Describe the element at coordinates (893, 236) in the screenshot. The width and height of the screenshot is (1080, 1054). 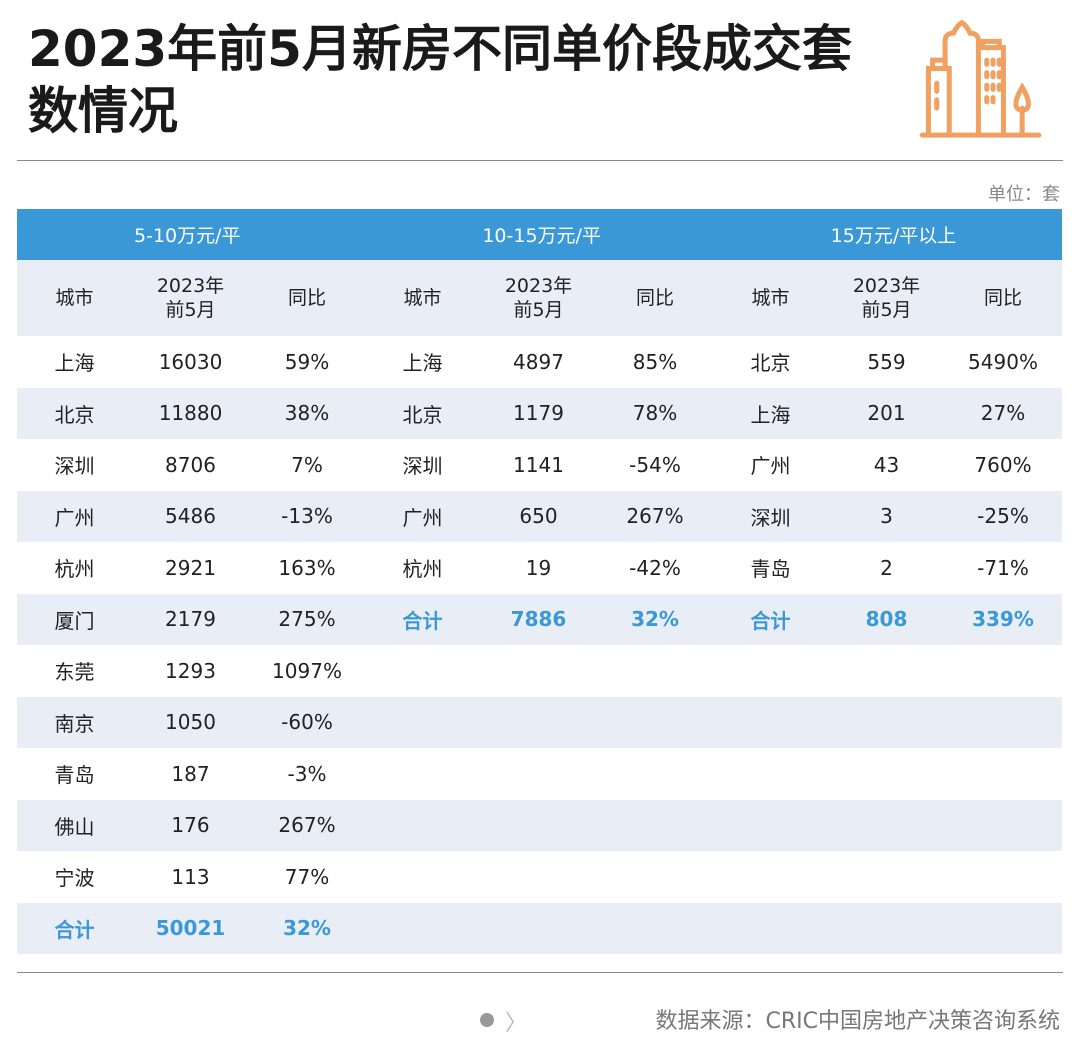
I see `group-header: 15万元/平以上` at that location.